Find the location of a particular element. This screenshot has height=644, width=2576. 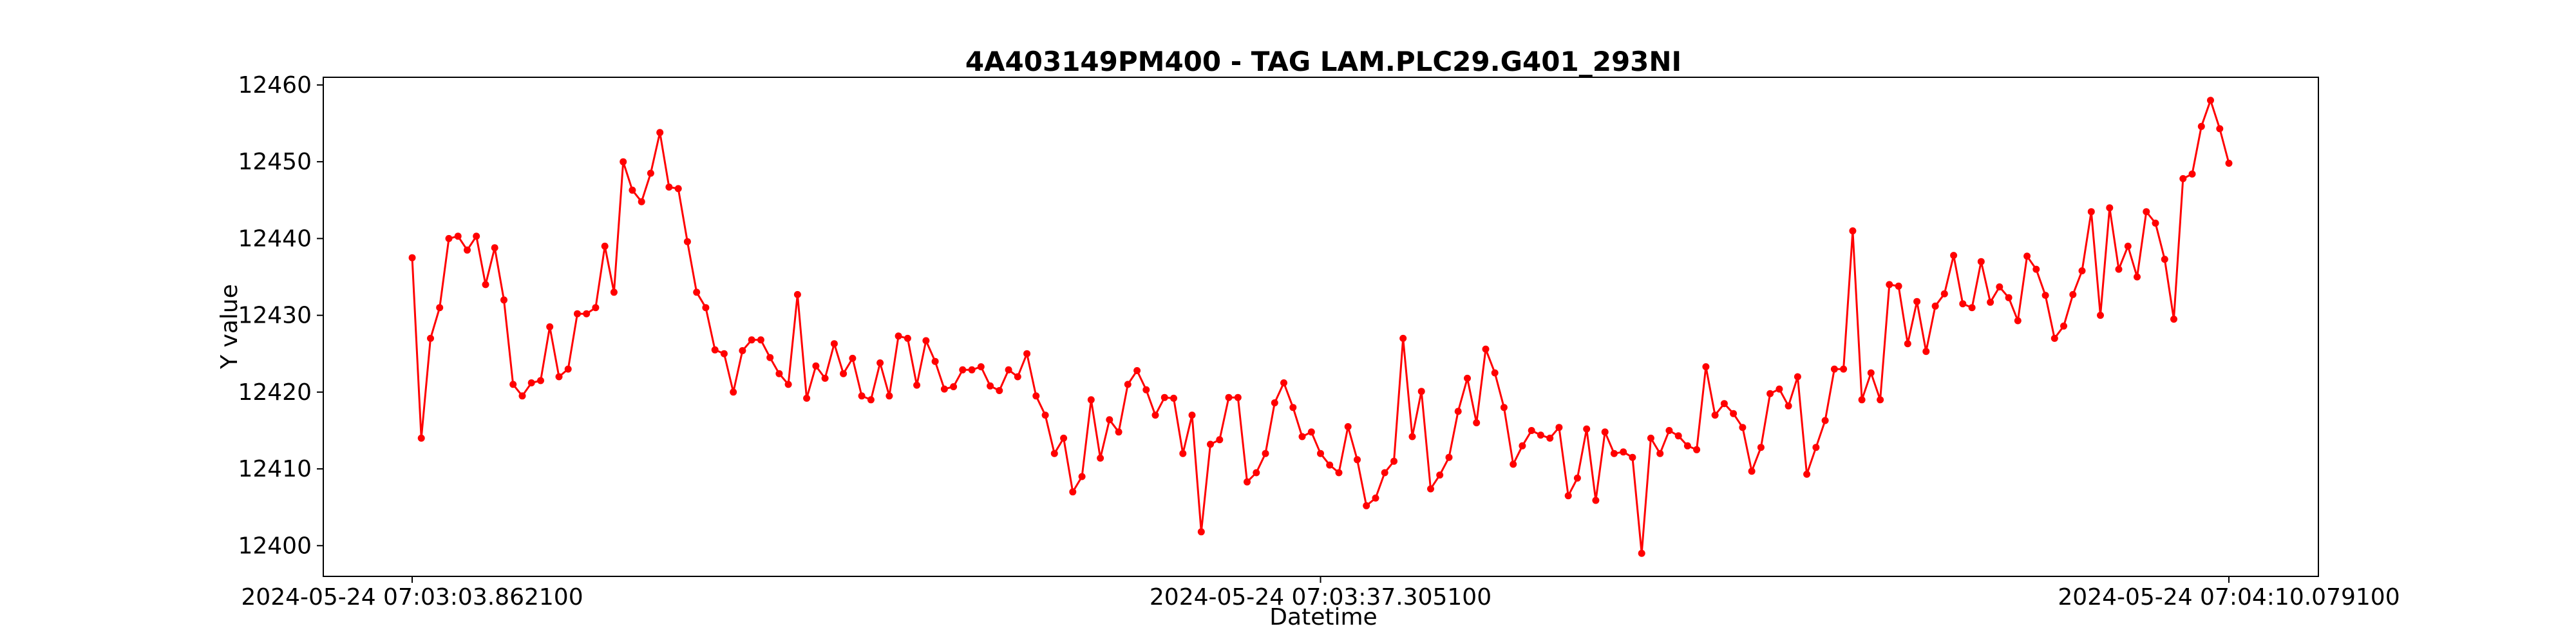

chart-title: 4A403149PM400 - TAG LAM.PLC29.G401_293NI is located at coordinates (1323, 62).